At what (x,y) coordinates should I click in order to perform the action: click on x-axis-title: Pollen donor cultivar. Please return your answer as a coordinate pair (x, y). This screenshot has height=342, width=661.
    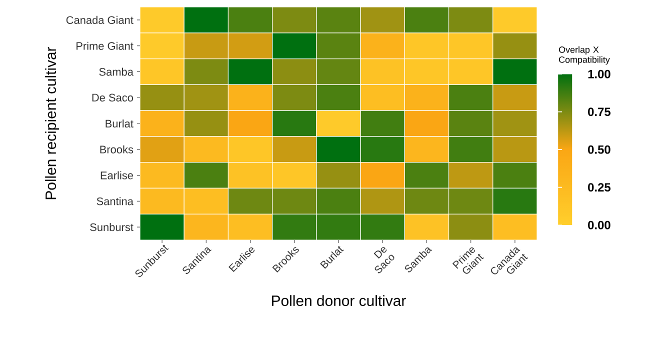
    Looking at the image, I should click on (339, 300).